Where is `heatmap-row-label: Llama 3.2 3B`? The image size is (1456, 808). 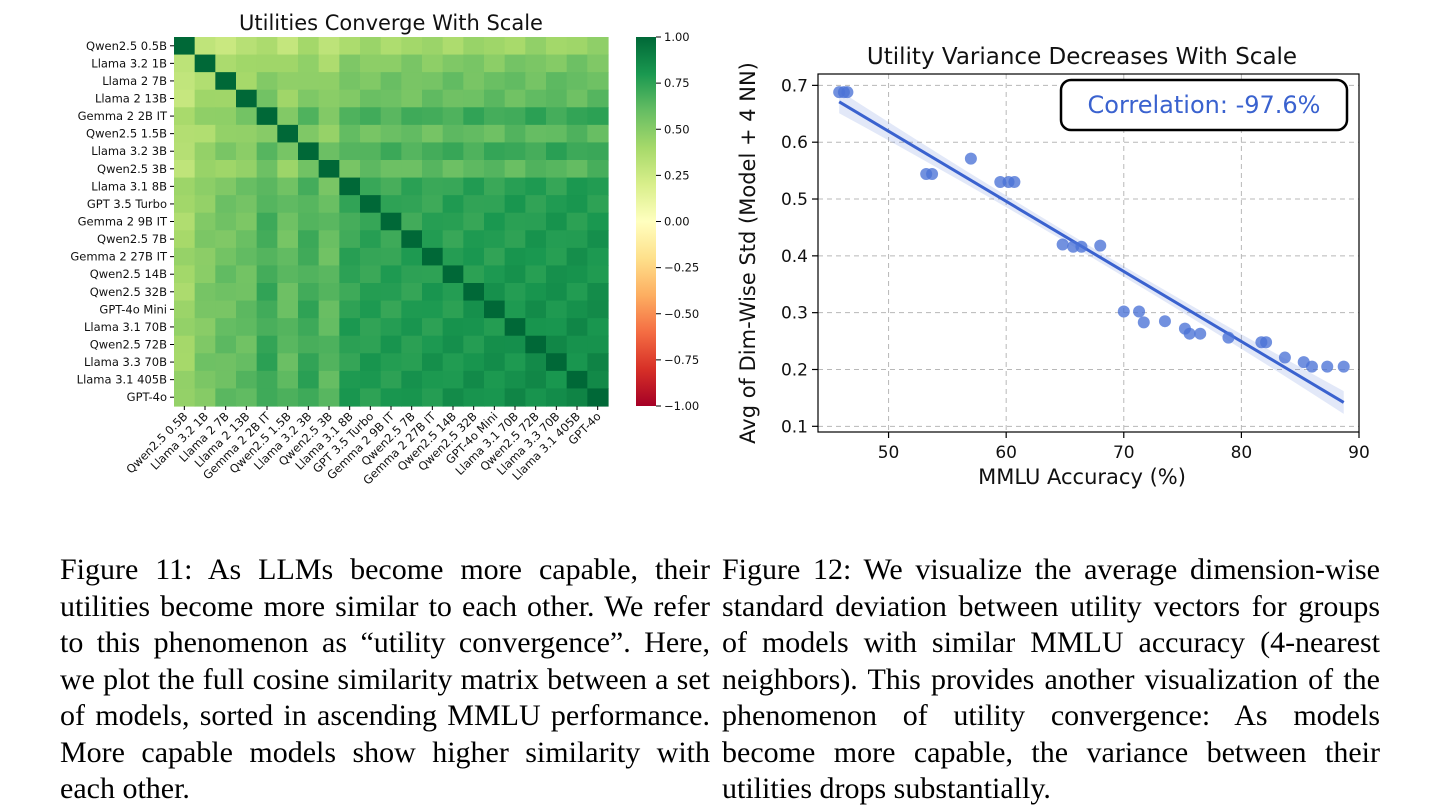 heatmap-row-label: Llama 3.2 3B is located at coordinates (129, 151).